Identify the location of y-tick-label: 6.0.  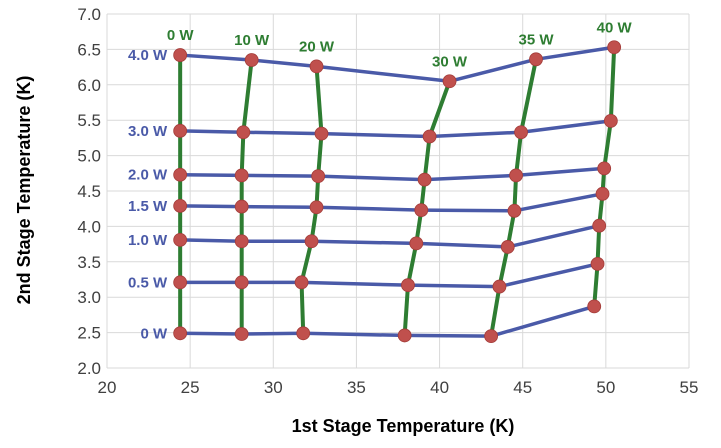
(89, 85).